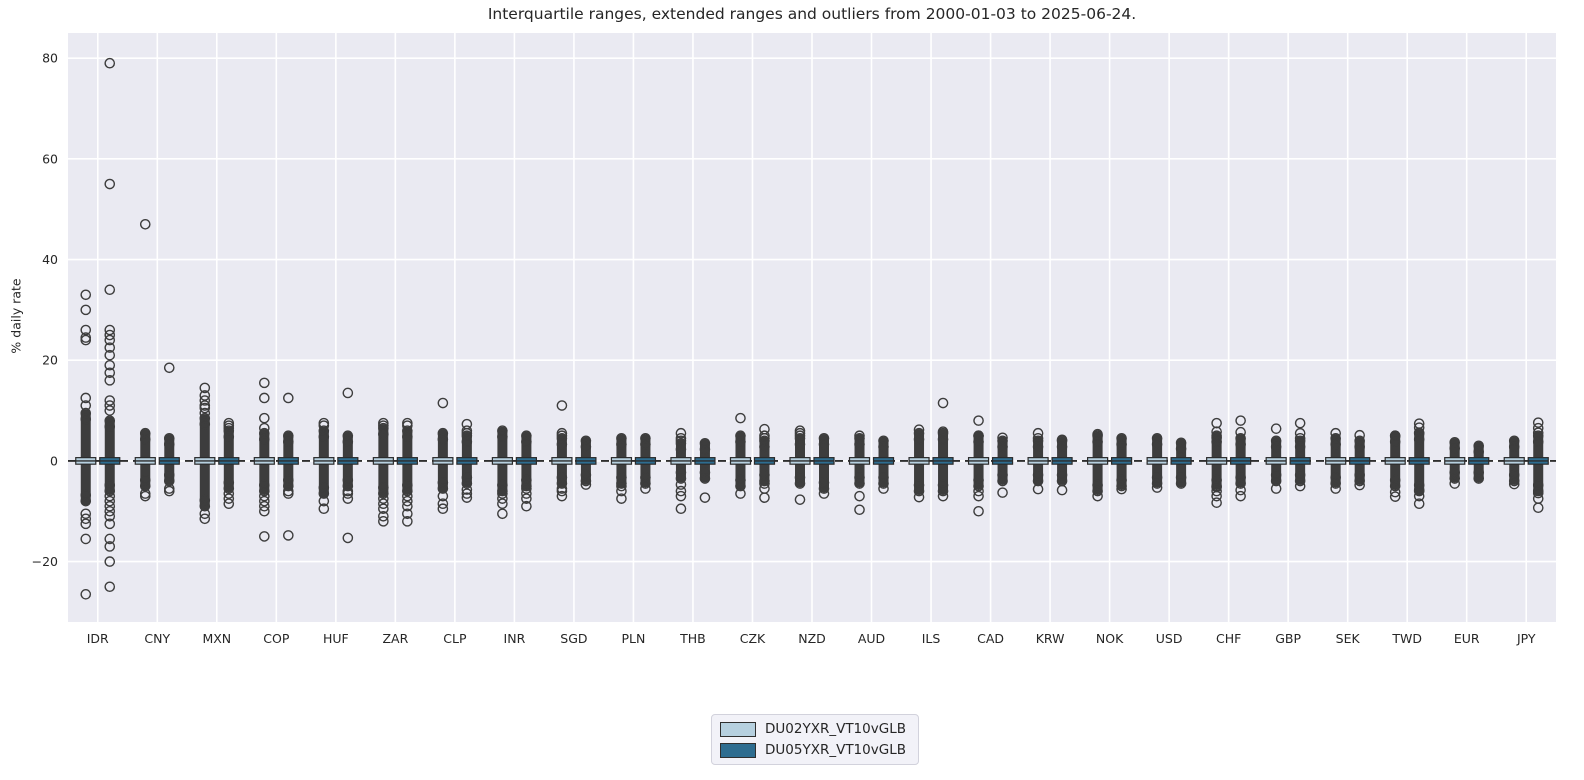  Describe the element at coordinates (1288, 638) in the screenshot. I see `svg-text: GBP` at that location.